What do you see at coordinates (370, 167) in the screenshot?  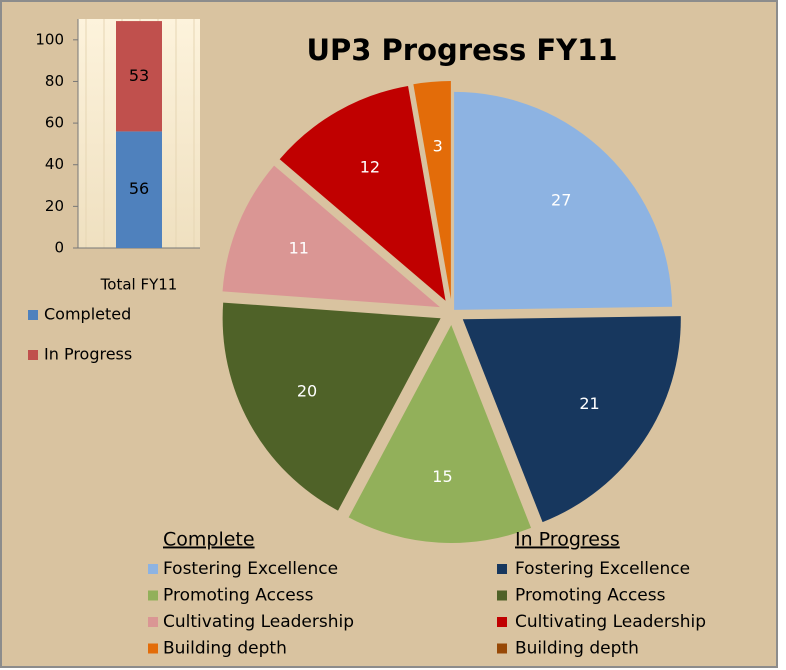 I see `data-label: 12` at bounding box center [370, 167].